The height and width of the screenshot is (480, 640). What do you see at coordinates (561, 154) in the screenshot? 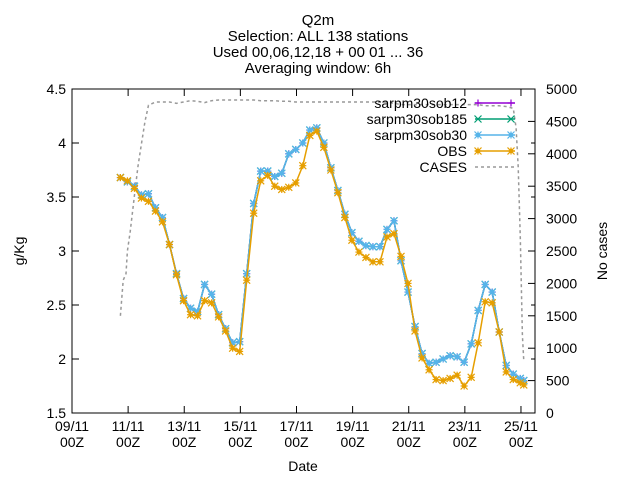
I see `y2-tick-label: 4000` at bounding box center [561, 154].